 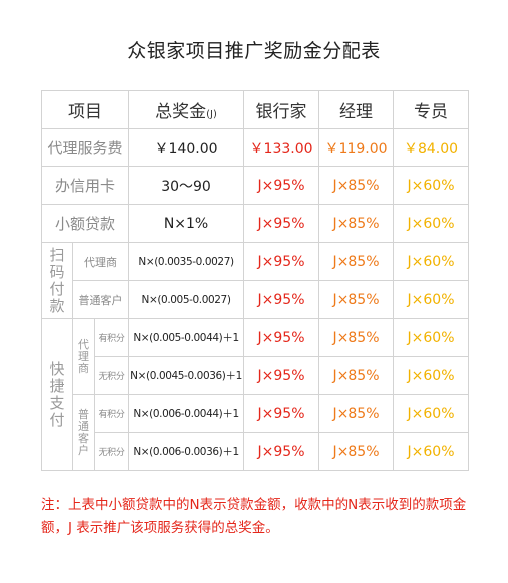 I want to click on header-item: 项目, so click(x=85, y=109).